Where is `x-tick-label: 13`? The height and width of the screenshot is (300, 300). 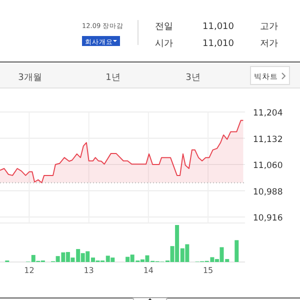
x-tick-label: 13 is located at coordinates (89, 270).